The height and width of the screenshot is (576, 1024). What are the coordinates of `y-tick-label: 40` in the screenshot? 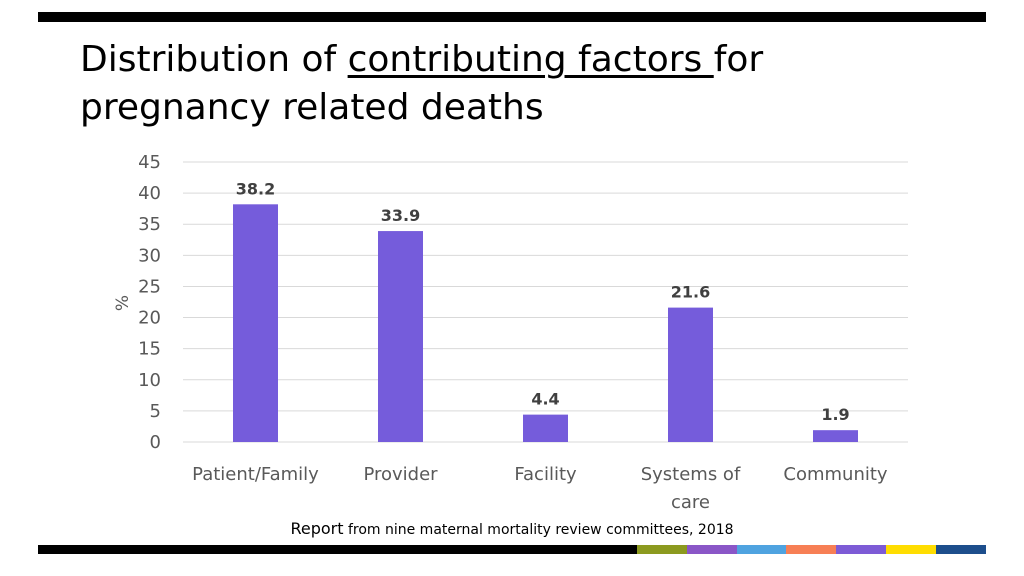 It's located at (149, 193).